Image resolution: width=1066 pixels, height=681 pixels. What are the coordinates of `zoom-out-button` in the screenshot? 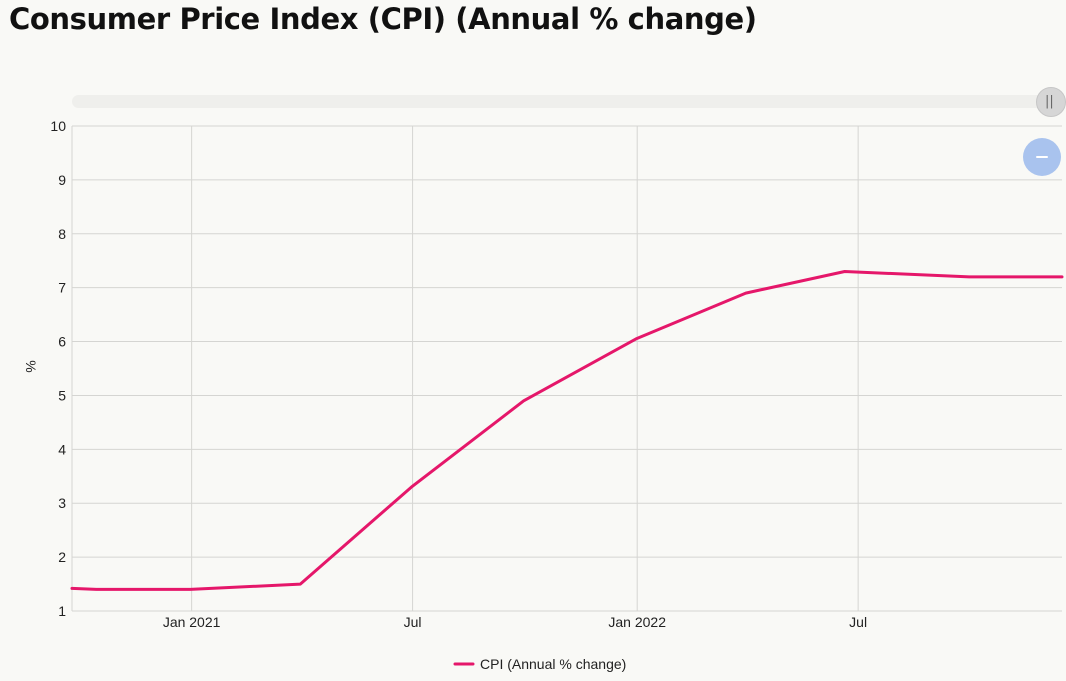 It's located at (1042, 157).